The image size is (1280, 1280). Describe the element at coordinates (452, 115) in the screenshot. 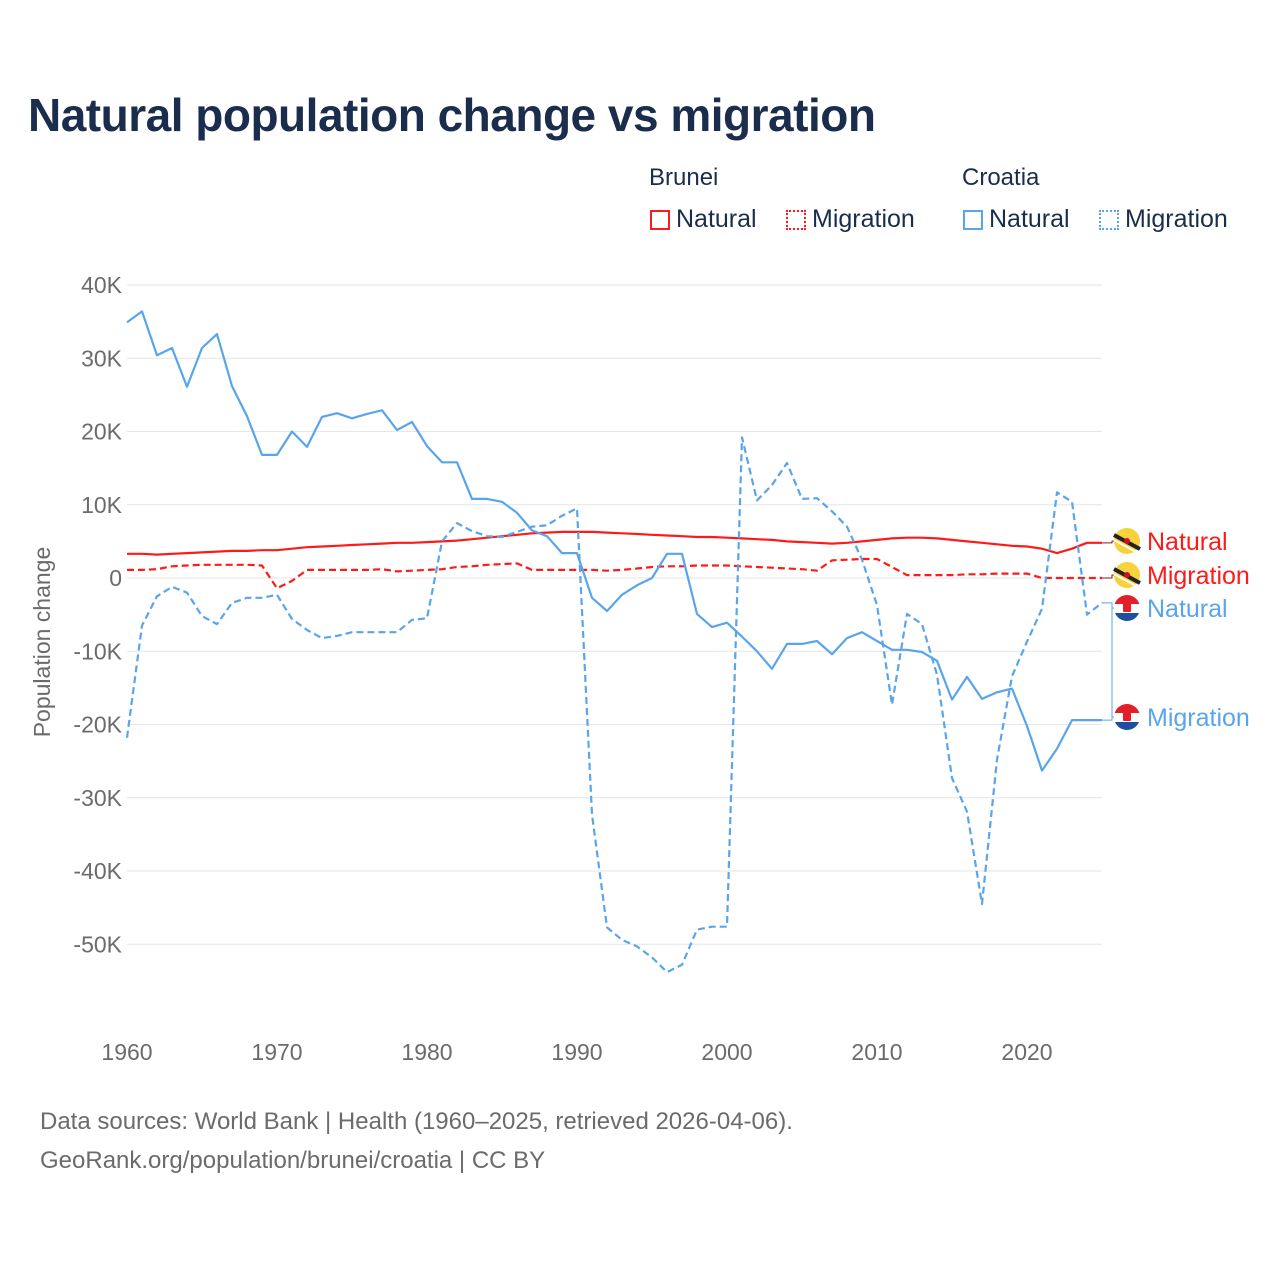

I see `chart-title: Natural population change vs migration` at that location.